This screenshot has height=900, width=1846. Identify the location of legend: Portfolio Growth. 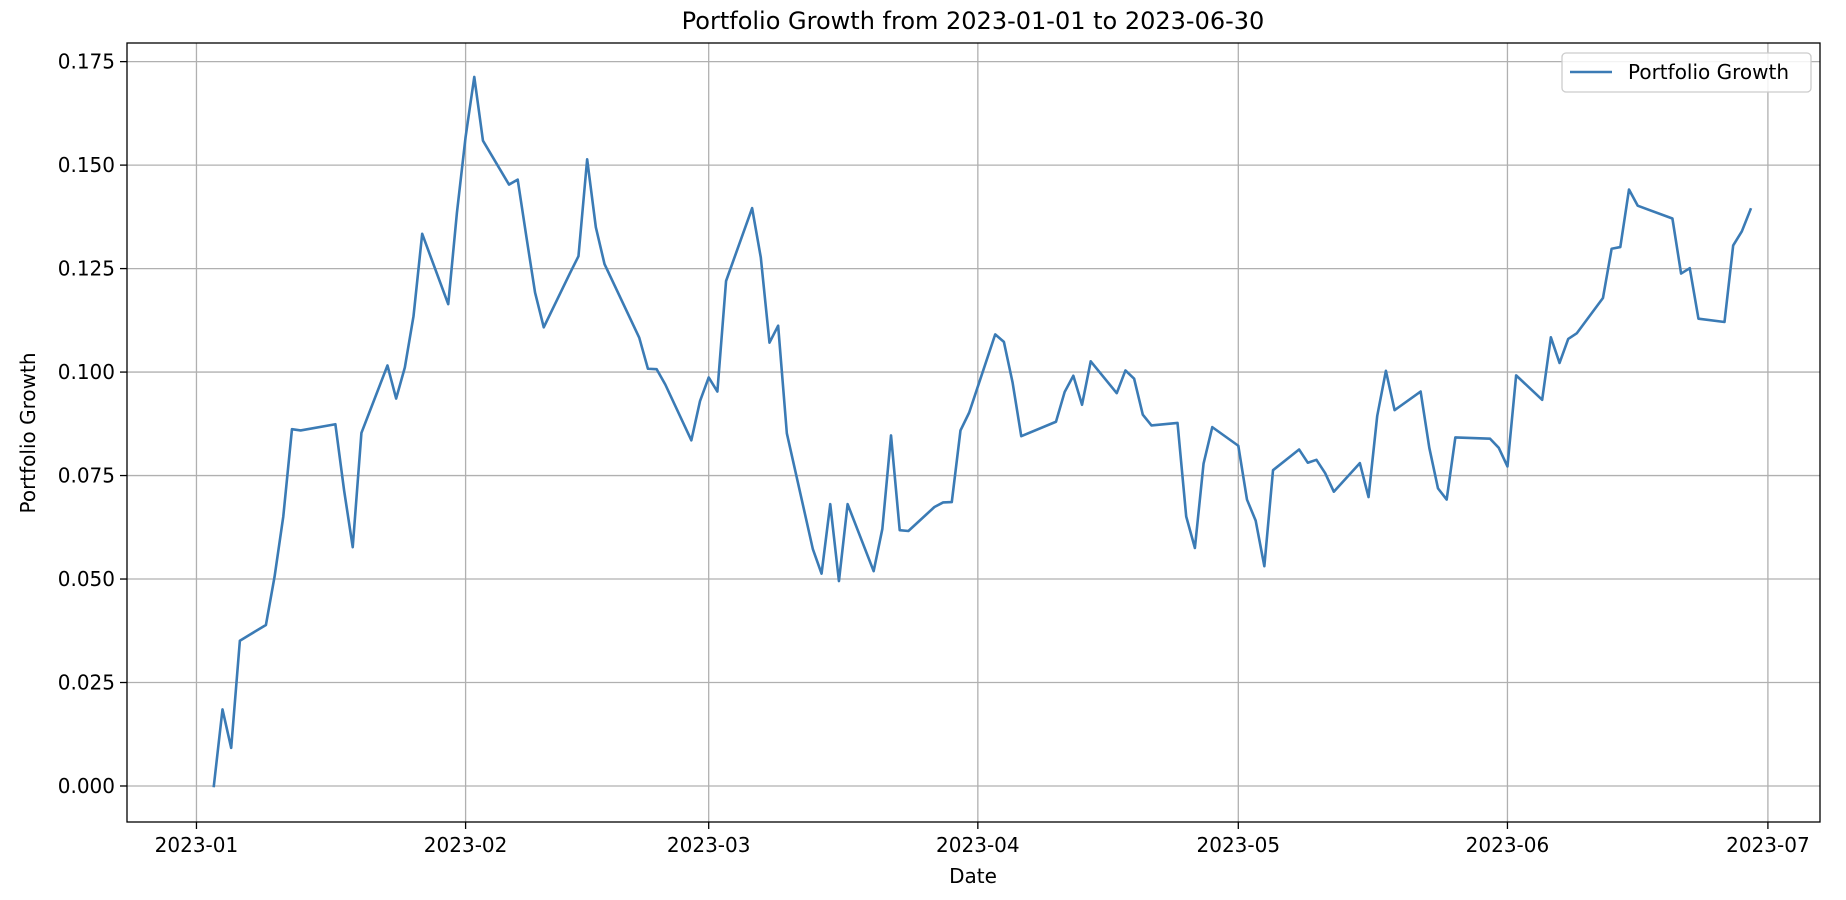
(1686, 72).